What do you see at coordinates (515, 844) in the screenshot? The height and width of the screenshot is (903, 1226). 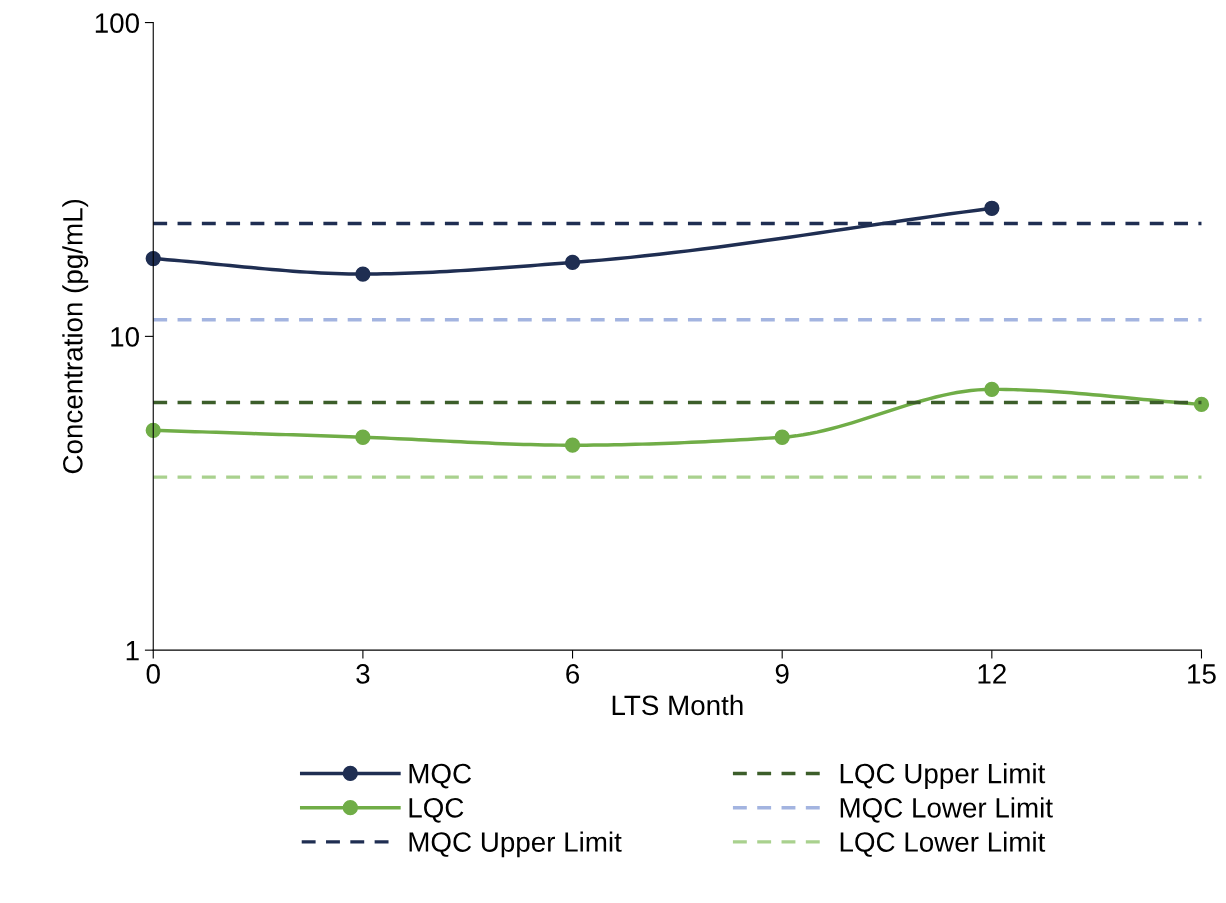 I see `legend-label: MQC Upper Limit` at bounding box center [515, 844].